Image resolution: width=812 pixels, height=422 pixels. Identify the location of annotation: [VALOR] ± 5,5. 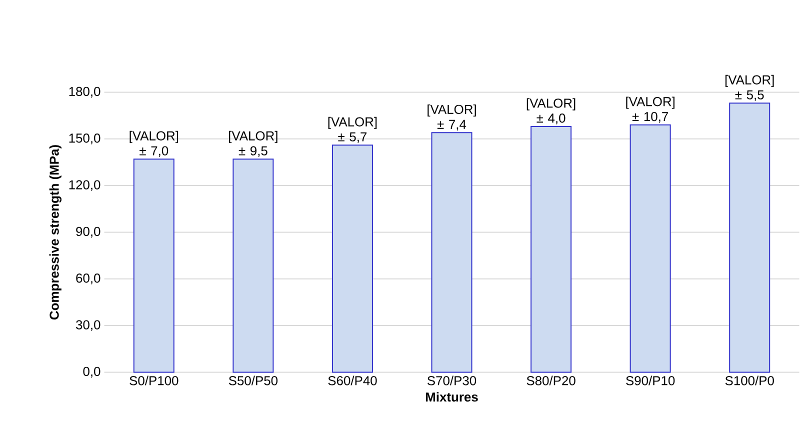
(749, 87).